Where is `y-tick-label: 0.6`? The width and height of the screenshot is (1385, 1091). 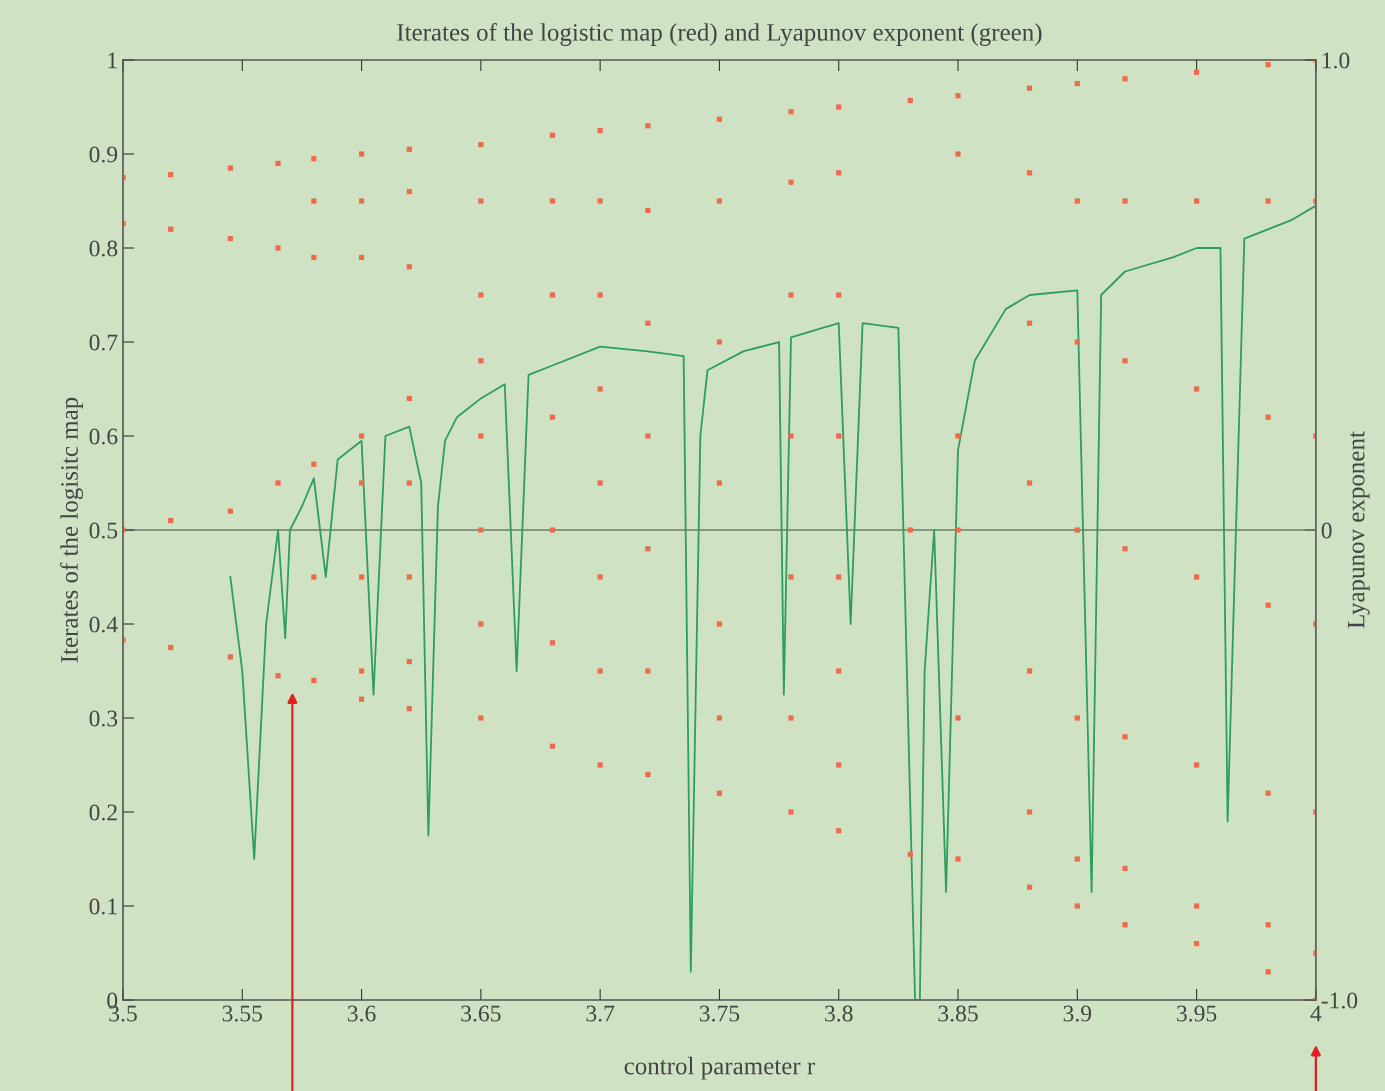 y-tick-label: 0.6 is located at coordinates (103, 436).